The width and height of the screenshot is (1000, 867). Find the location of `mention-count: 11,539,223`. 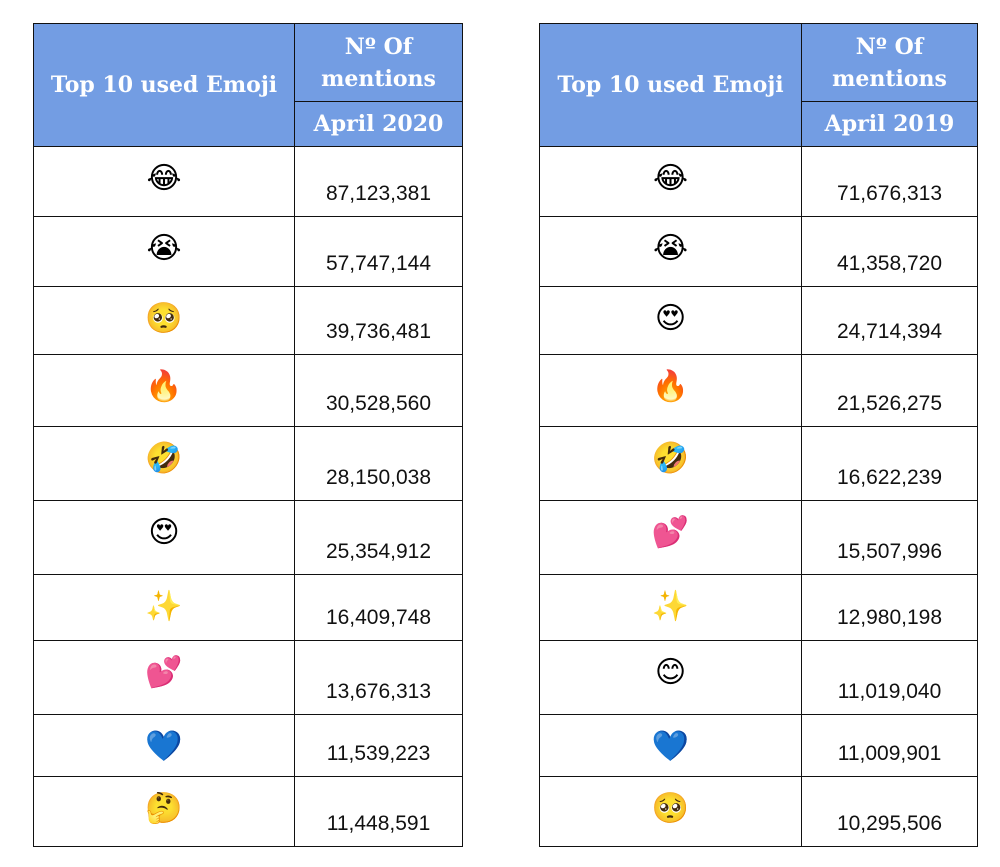

mention-count: 11,539,223 is located at coordinates (378, 745).